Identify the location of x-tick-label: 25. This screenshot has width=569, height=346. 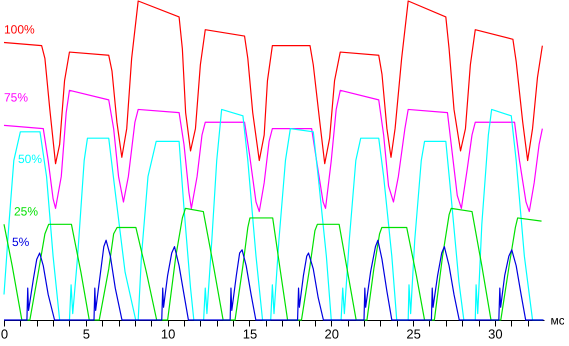
(413, 334).